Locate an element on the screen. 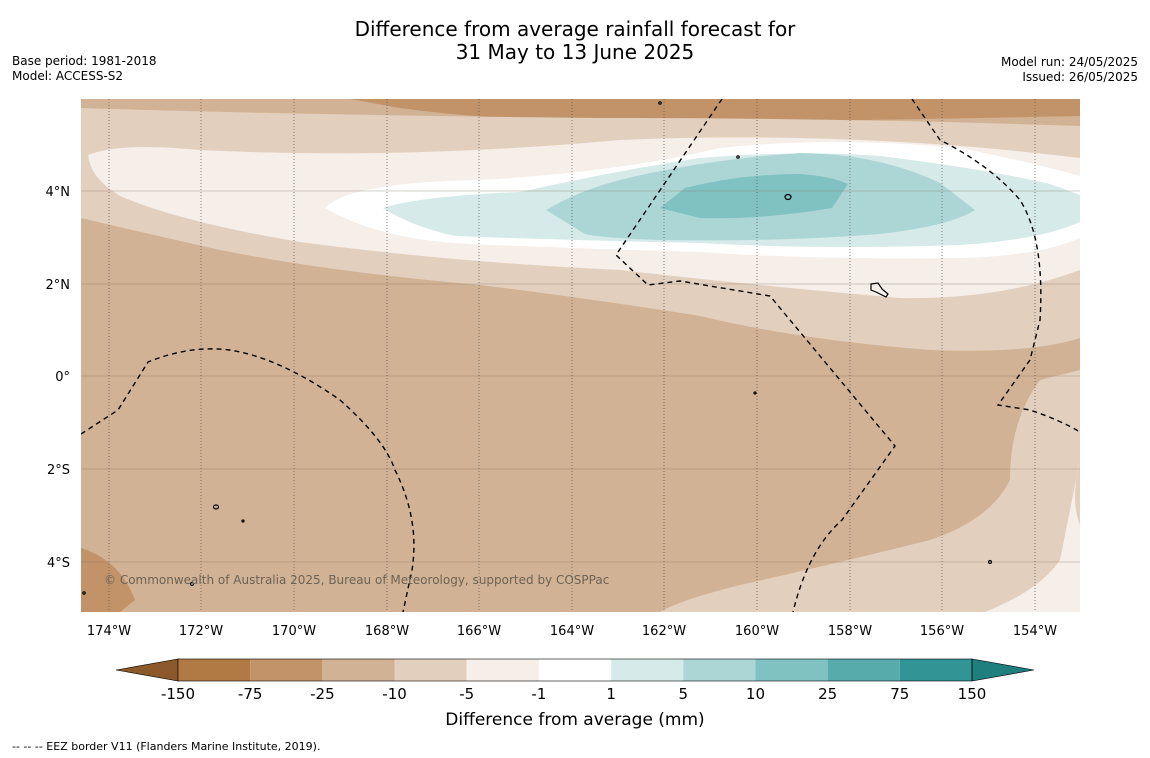 This screenshot has width=1150, height=758. contour-plus10 is located at coordinates (754, 196).